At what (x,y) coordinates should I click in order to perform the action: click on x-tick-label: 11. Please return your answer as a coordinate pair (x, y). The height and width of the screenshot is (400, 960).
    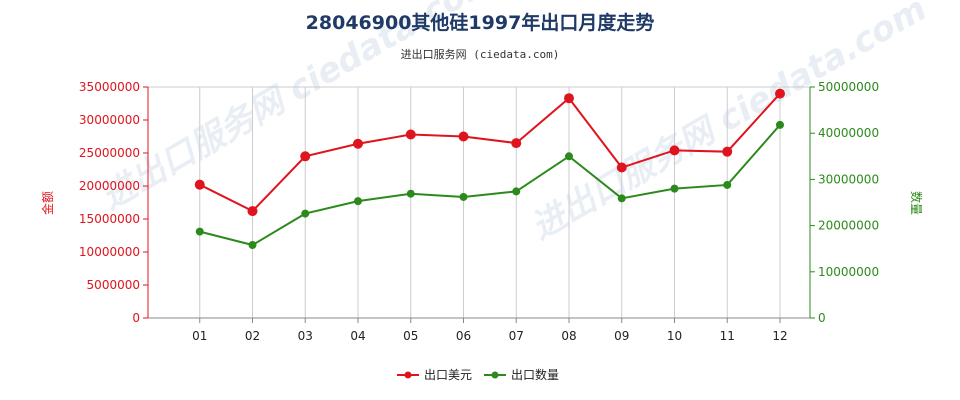
    Looking at the image, I should click on (727, 336).